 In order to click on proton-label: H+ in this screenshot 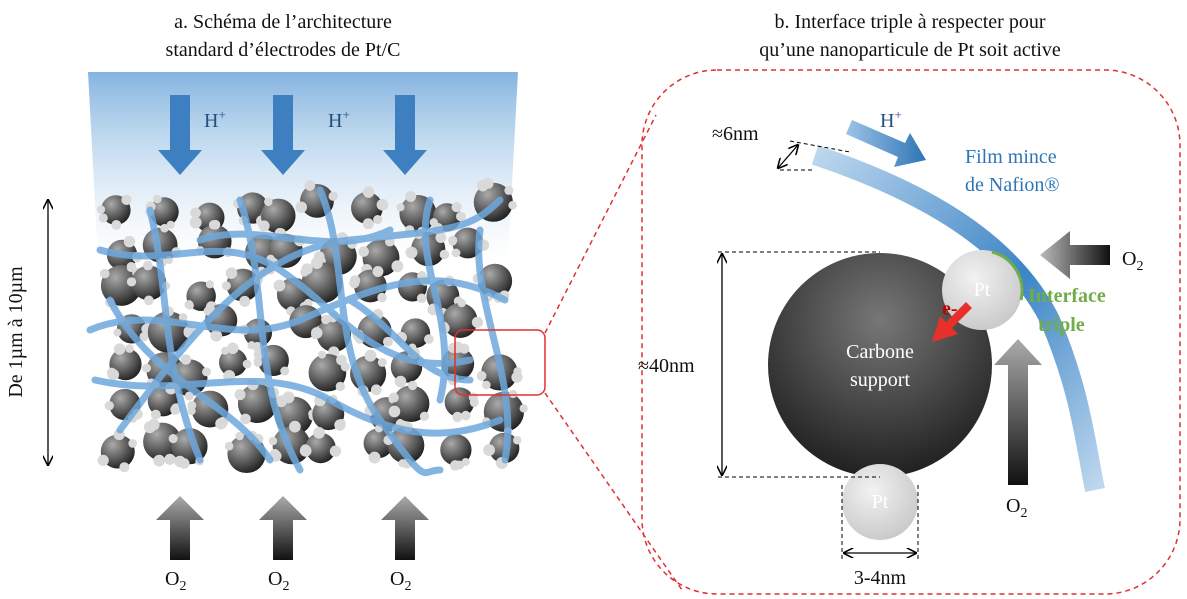, I will do `click(891, 119)`.